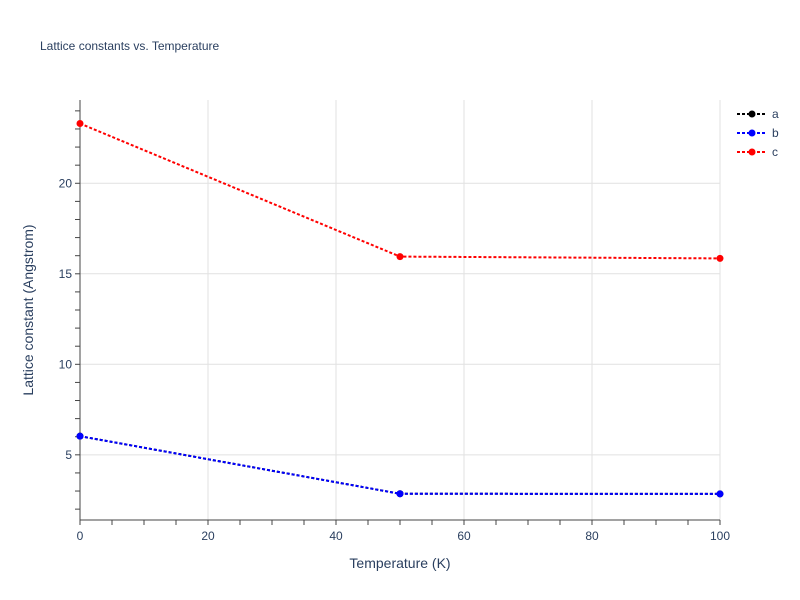 Image resolution: width=800 pixels, height=600 pixels. Describe the element at coordinates (775, 133) in the screenshot. I see `legend-label: b` at that location.